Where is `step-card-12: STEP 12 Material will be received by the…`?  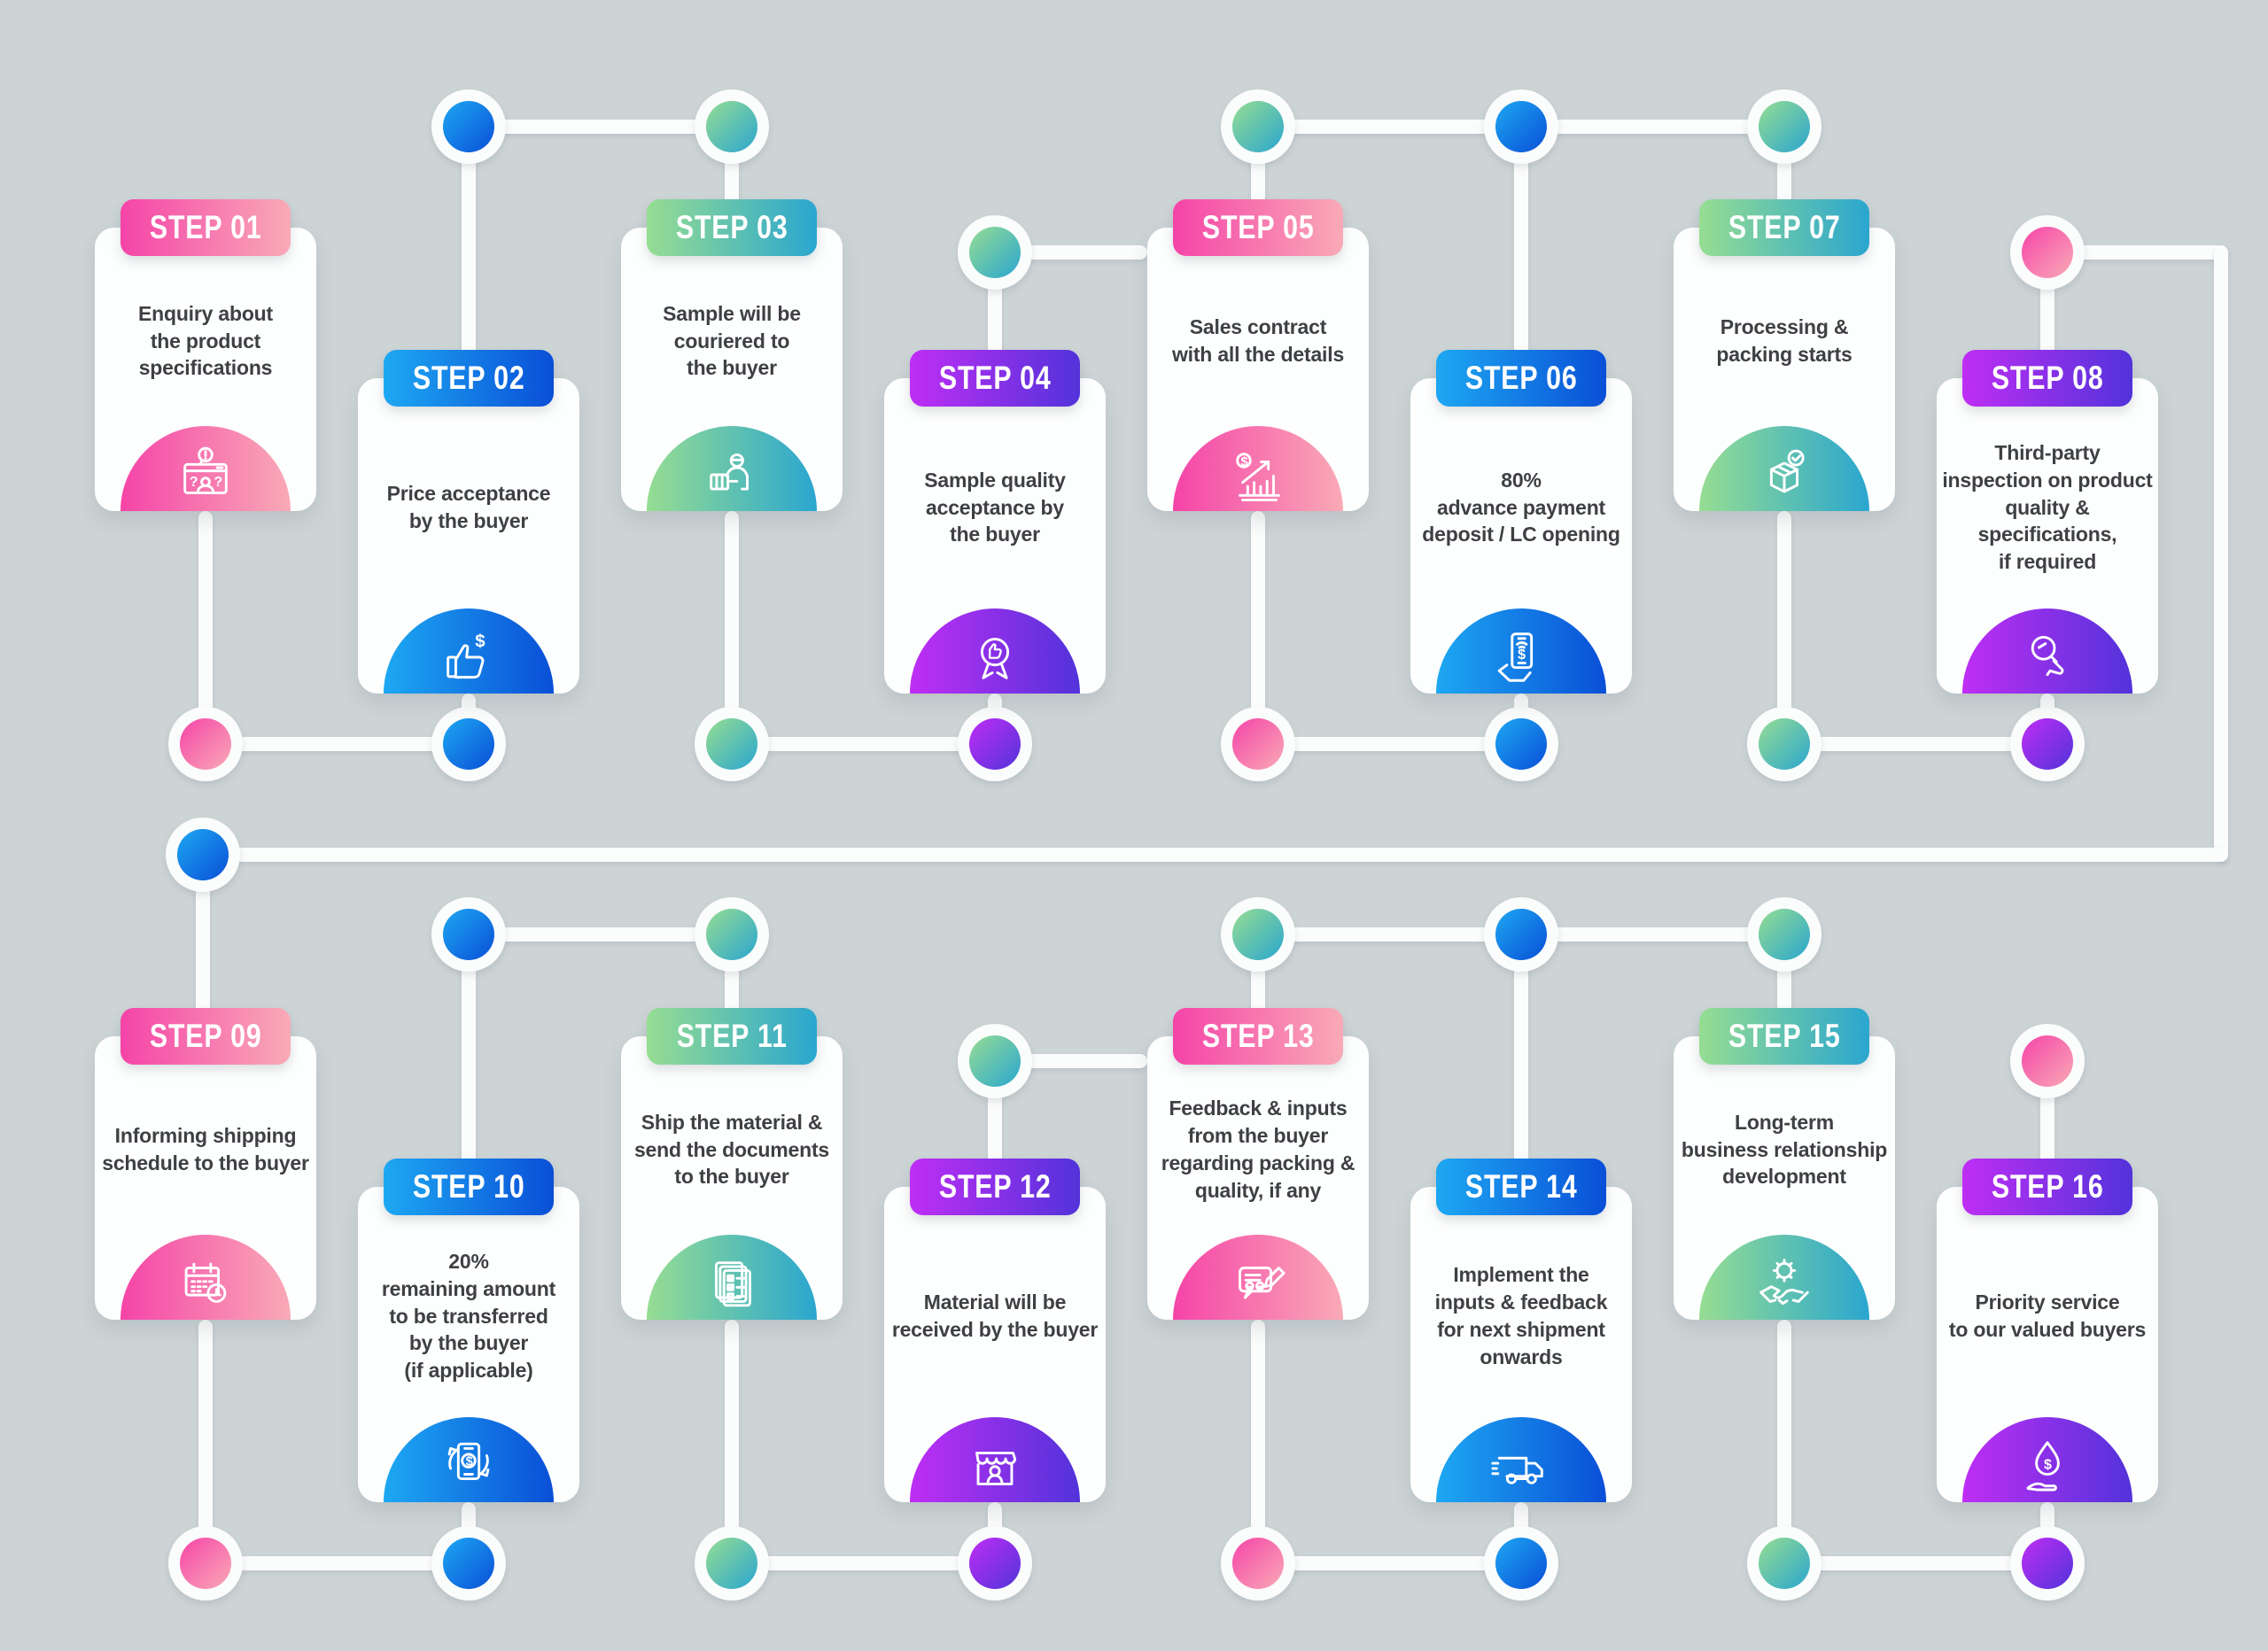 step-card-12: STEP 12 Material will be received by the… is located at coordinates (995, 1330).